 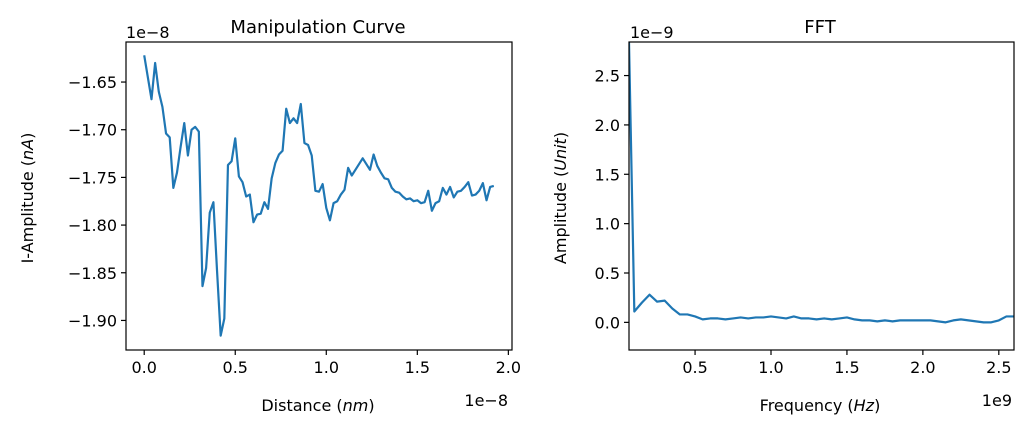 What do you see at coordinates (92, 225) in the screenshot?
I see `y-tick-label: −1.80` at bounding box center [92, 225].